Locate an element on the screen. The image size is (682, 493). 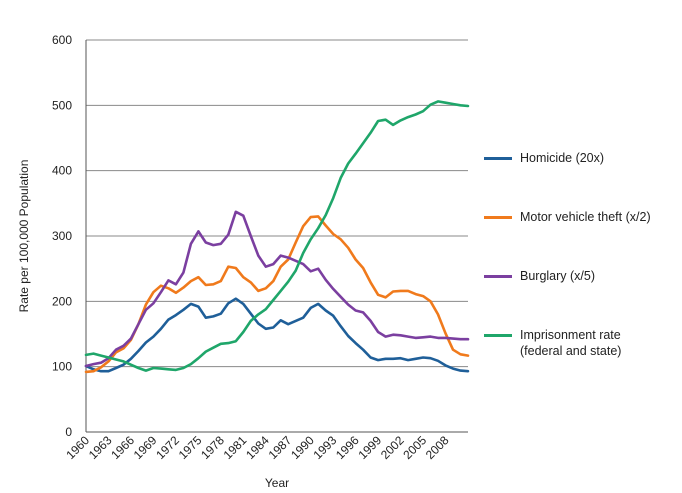
x-tick-label: 1966 is located at coordinates (122, 447).